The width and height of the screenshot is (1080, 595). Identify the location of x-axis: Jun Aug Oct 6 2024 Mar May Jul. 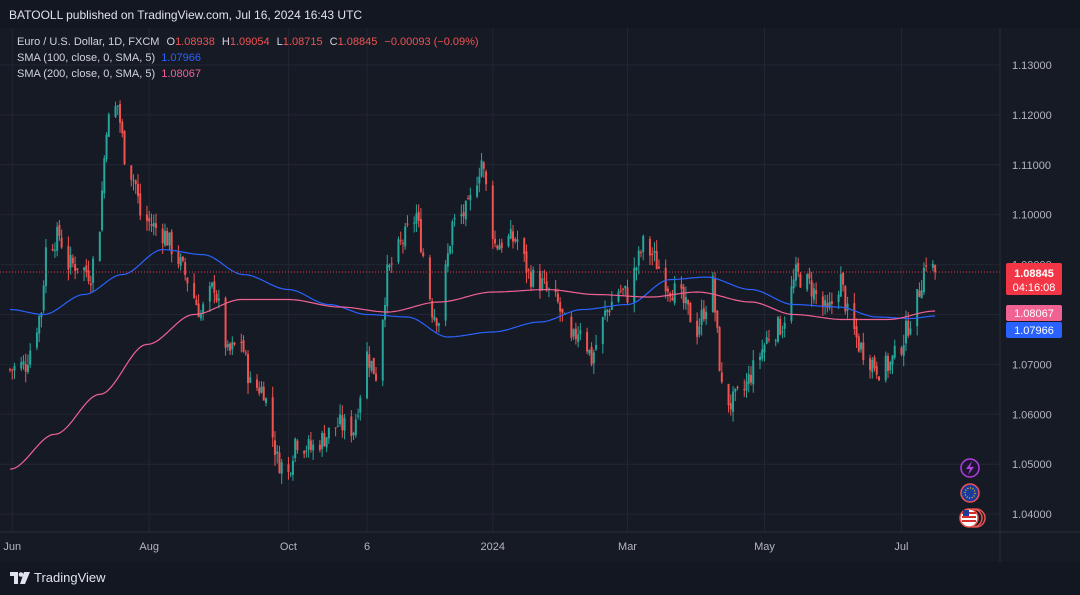
(455, 547).